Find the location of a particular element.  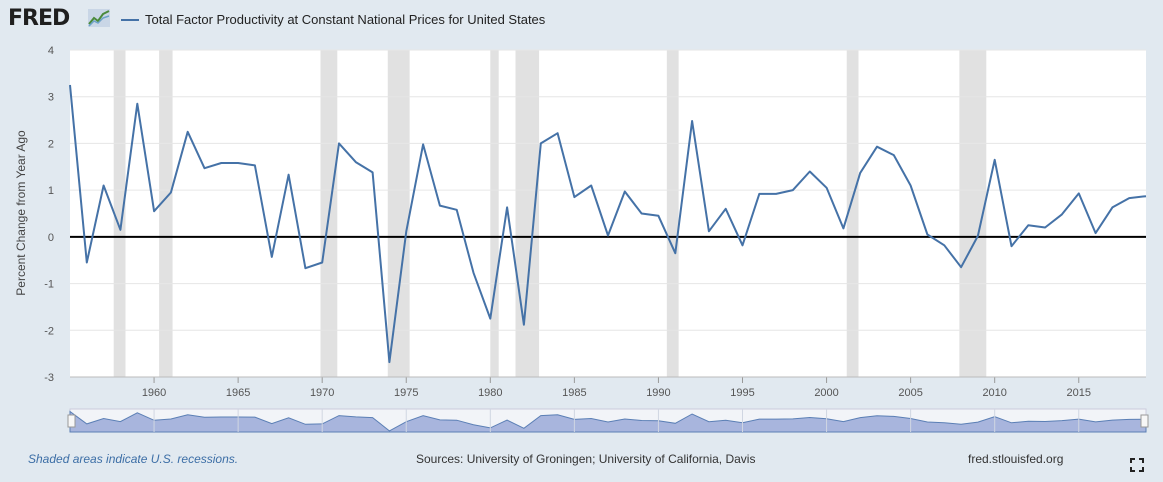

y-tick-label: -2 is located at coordinates (49, 331).